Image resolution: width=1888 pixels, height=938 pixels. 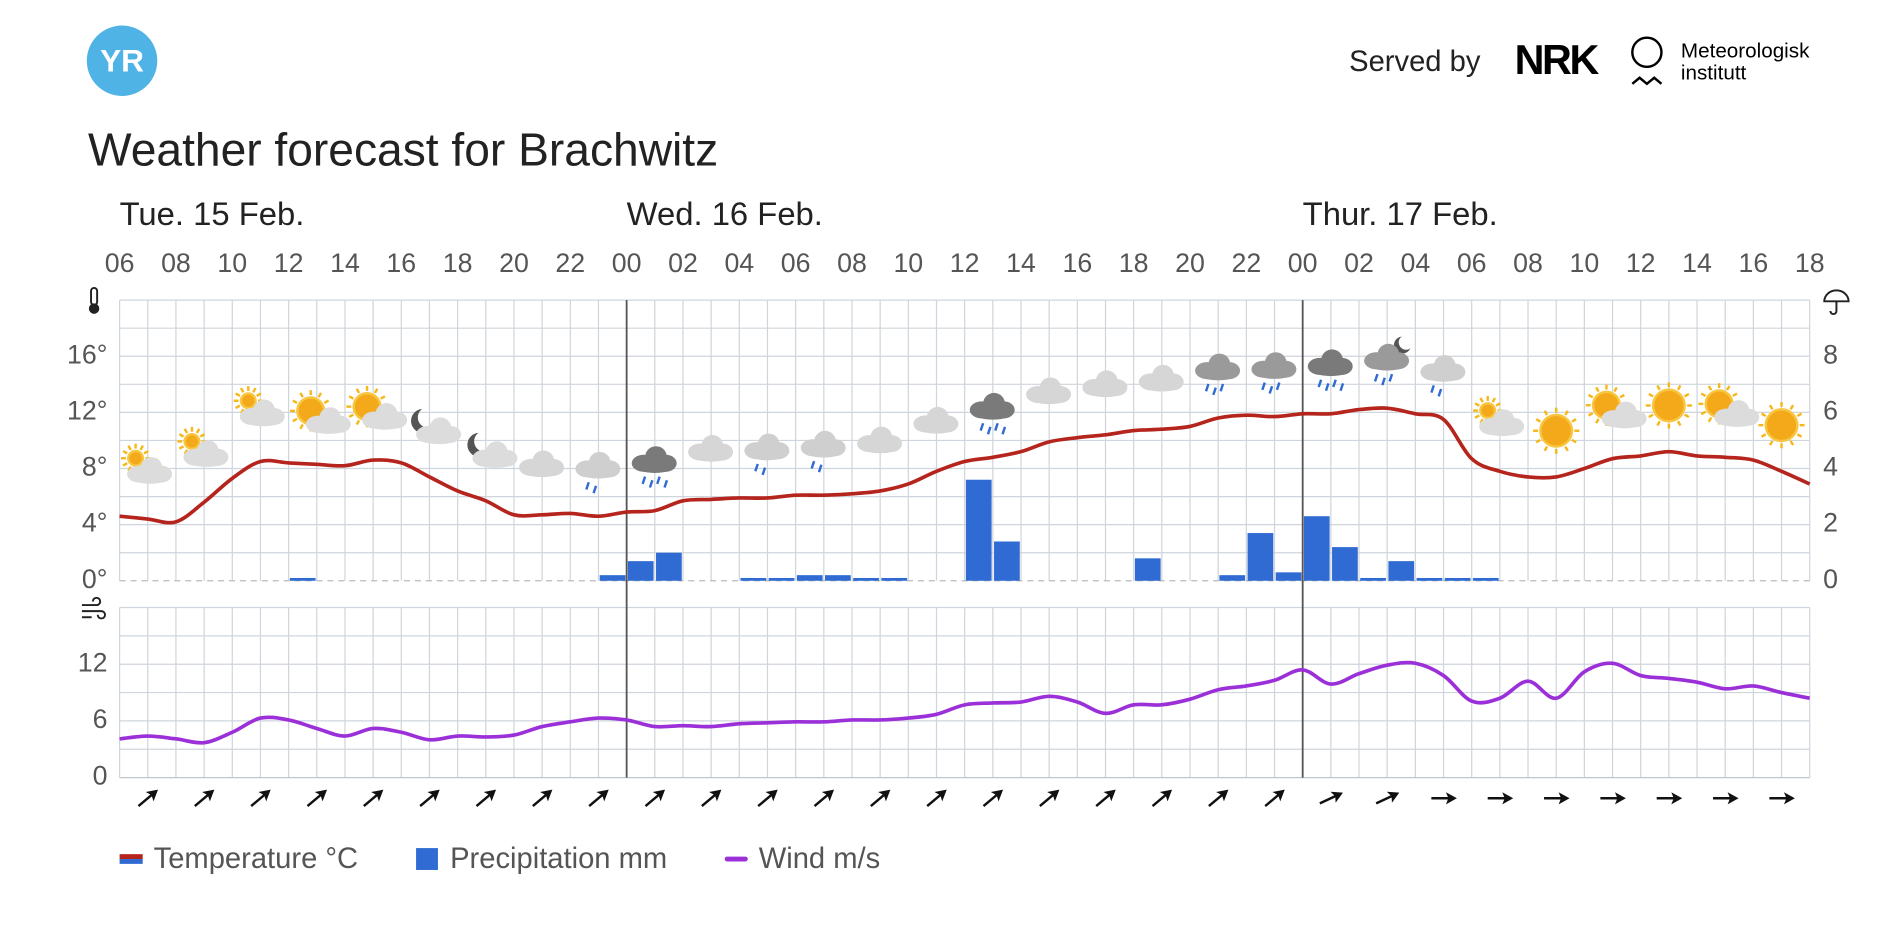 What do you see at coordinates (427, 859) in the screenshot?
I see `legend-swatch` at bounding box center [427, 859].